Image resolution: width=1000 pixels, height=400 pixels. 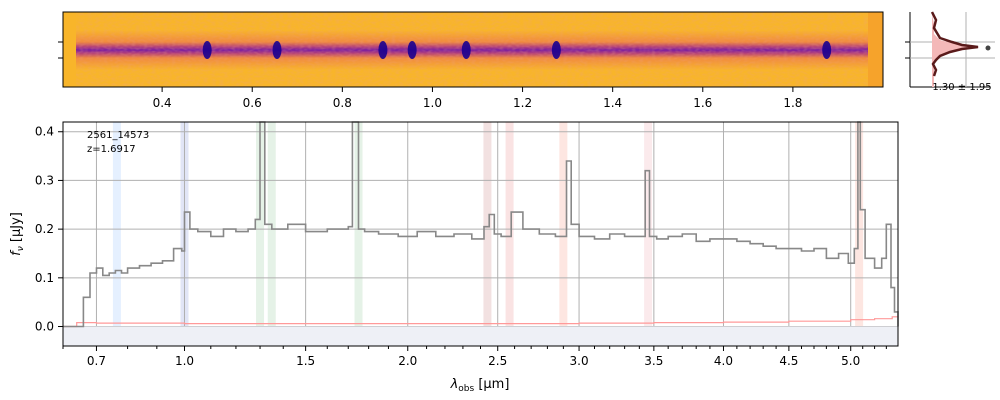 I want to click on xtick-label-0: 0.7, so click(x=96, y=361).